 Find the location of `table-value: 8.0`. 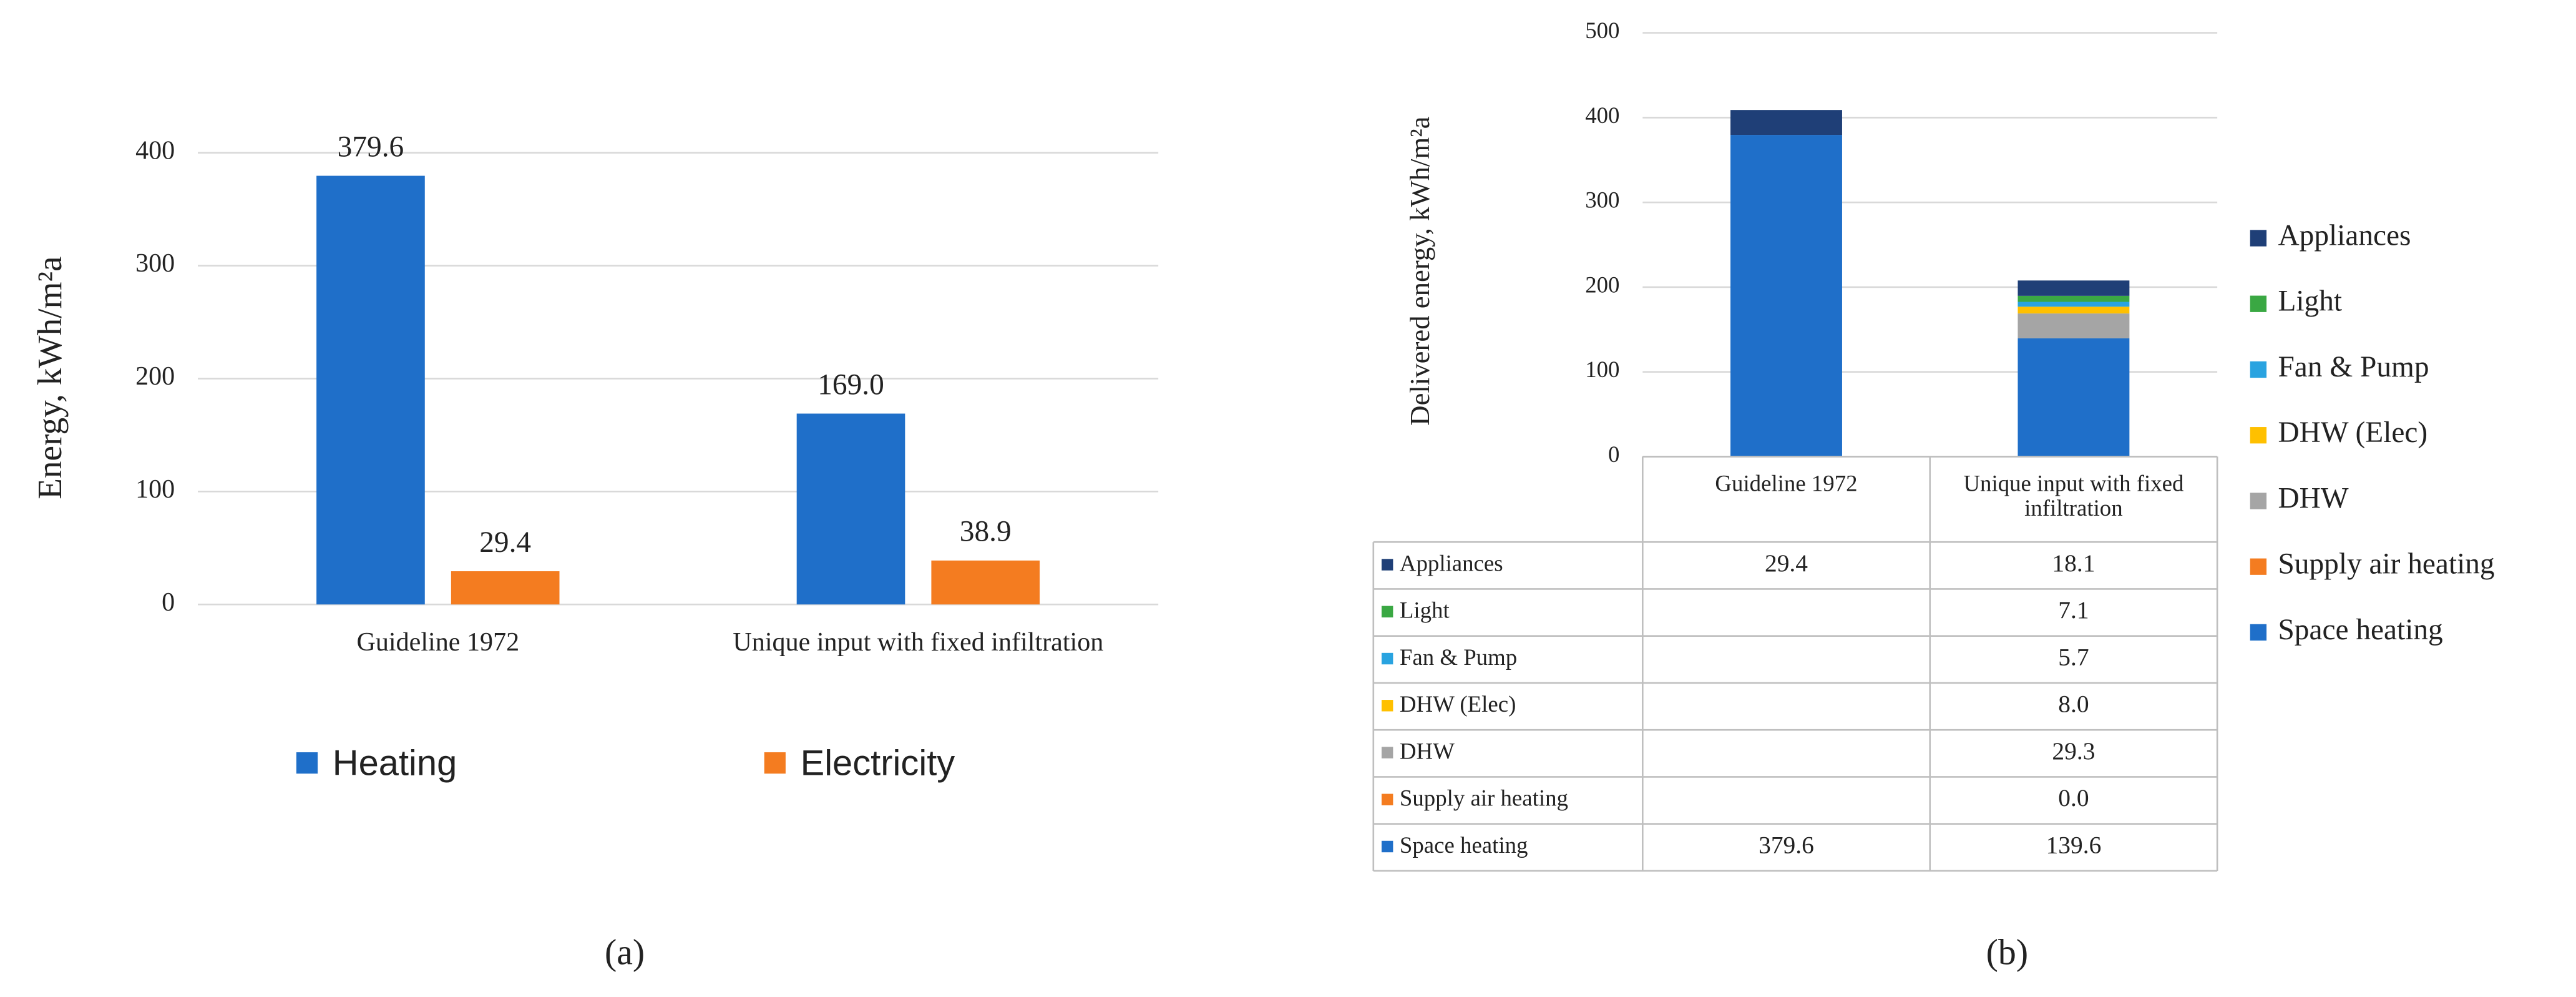

table-value: 8.0 is located at coordinates (2073, 704).